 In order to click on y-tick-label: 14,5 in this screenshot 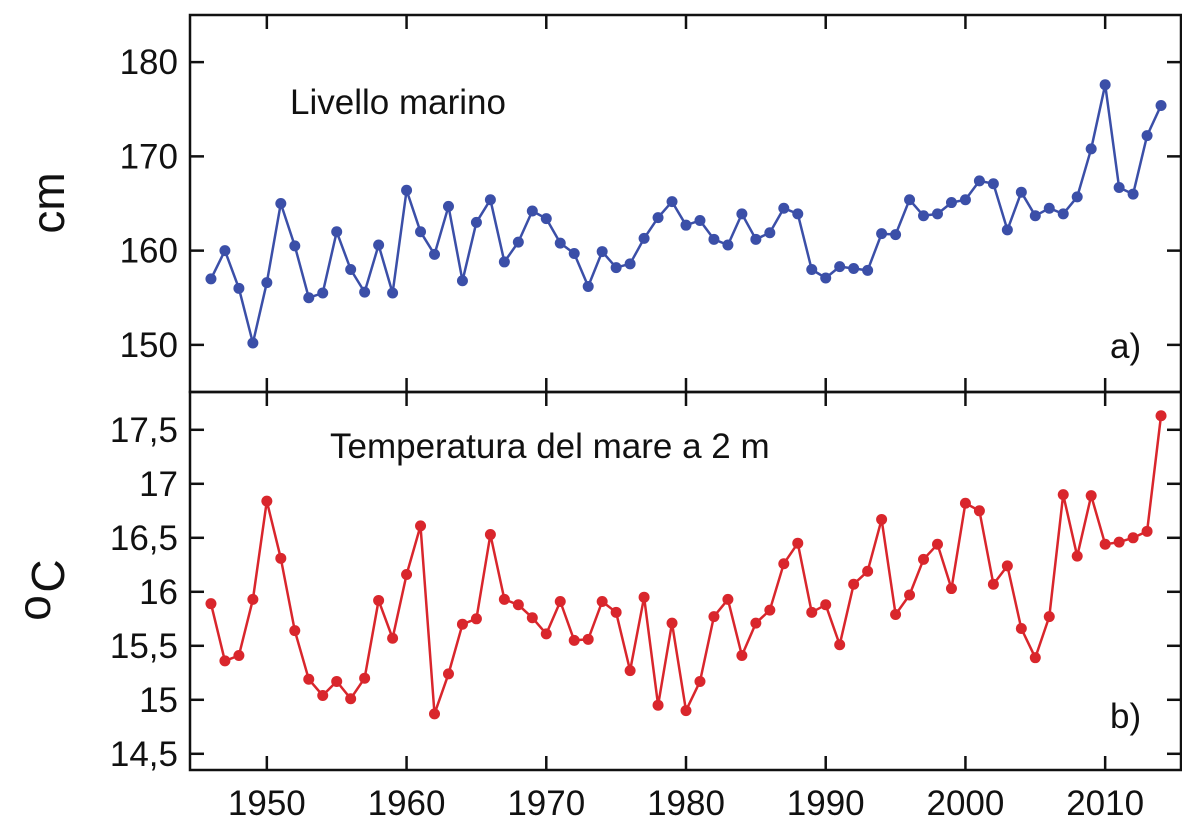, I will do `click(144, 754)`.